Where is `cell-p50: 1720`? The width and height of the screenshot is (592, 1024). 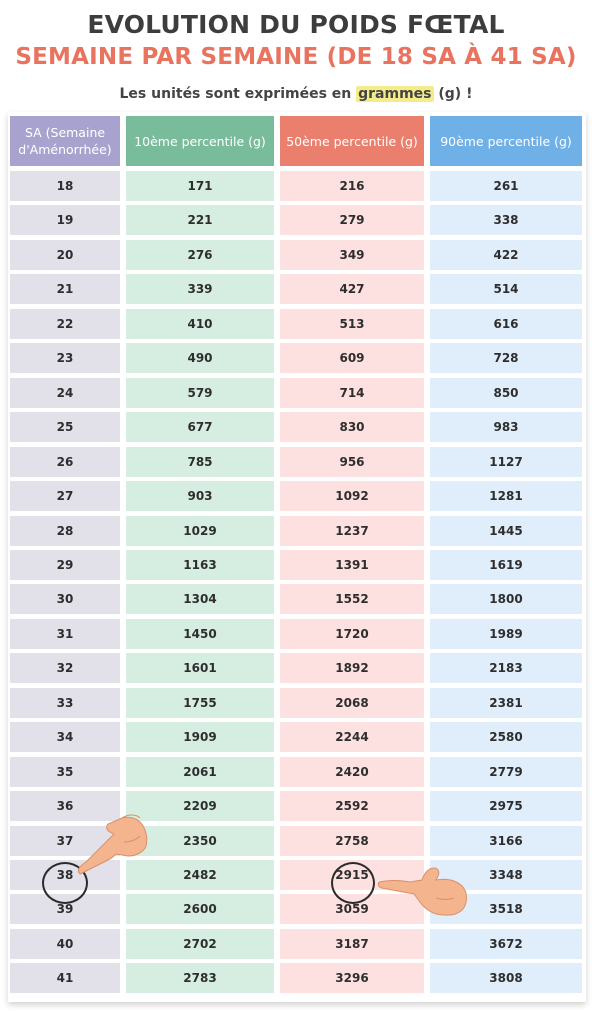
cell-p50: 1720 is located at coordinates (352, 634).